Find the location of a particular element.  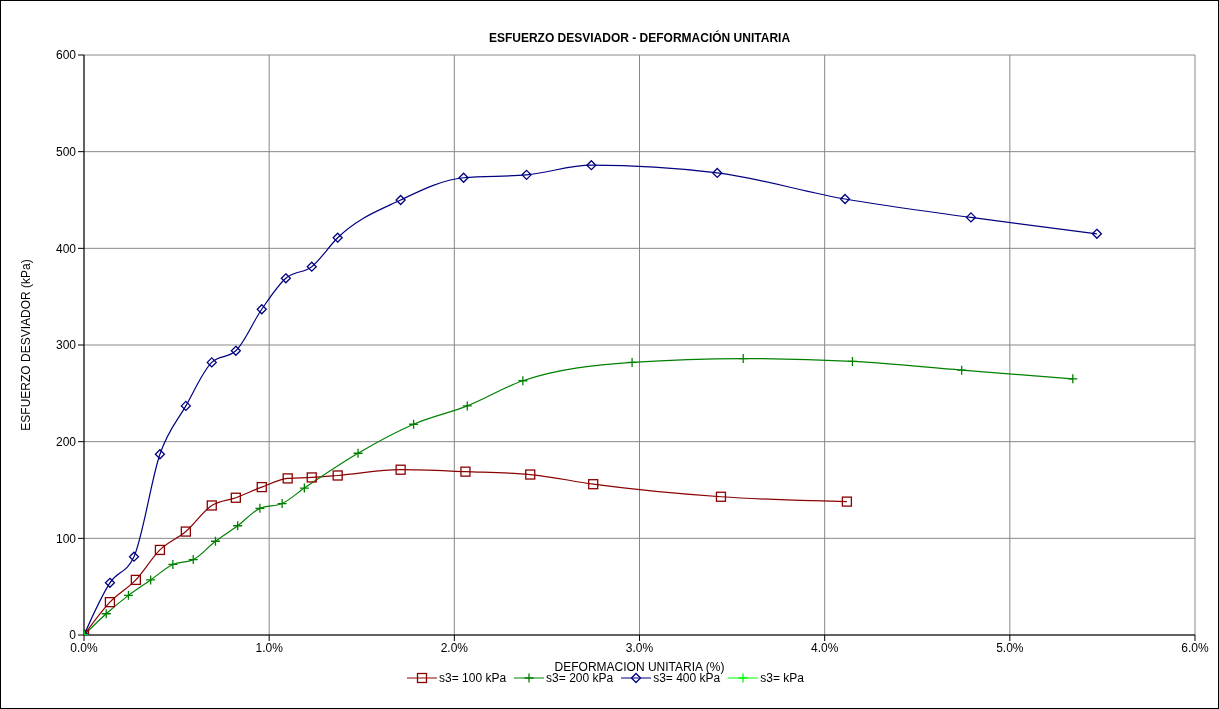

chart-title: ESFUERZO DESVIADOR - DEFORMACIÓN UNITARIA is located at coordinates (639, 38).